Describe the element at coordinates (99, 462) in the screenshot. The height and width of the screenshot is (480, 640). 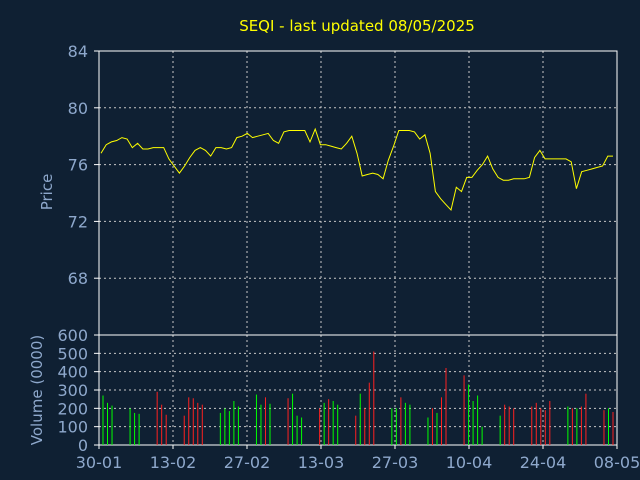
I see `x-tick-label: 30-01` at that location.